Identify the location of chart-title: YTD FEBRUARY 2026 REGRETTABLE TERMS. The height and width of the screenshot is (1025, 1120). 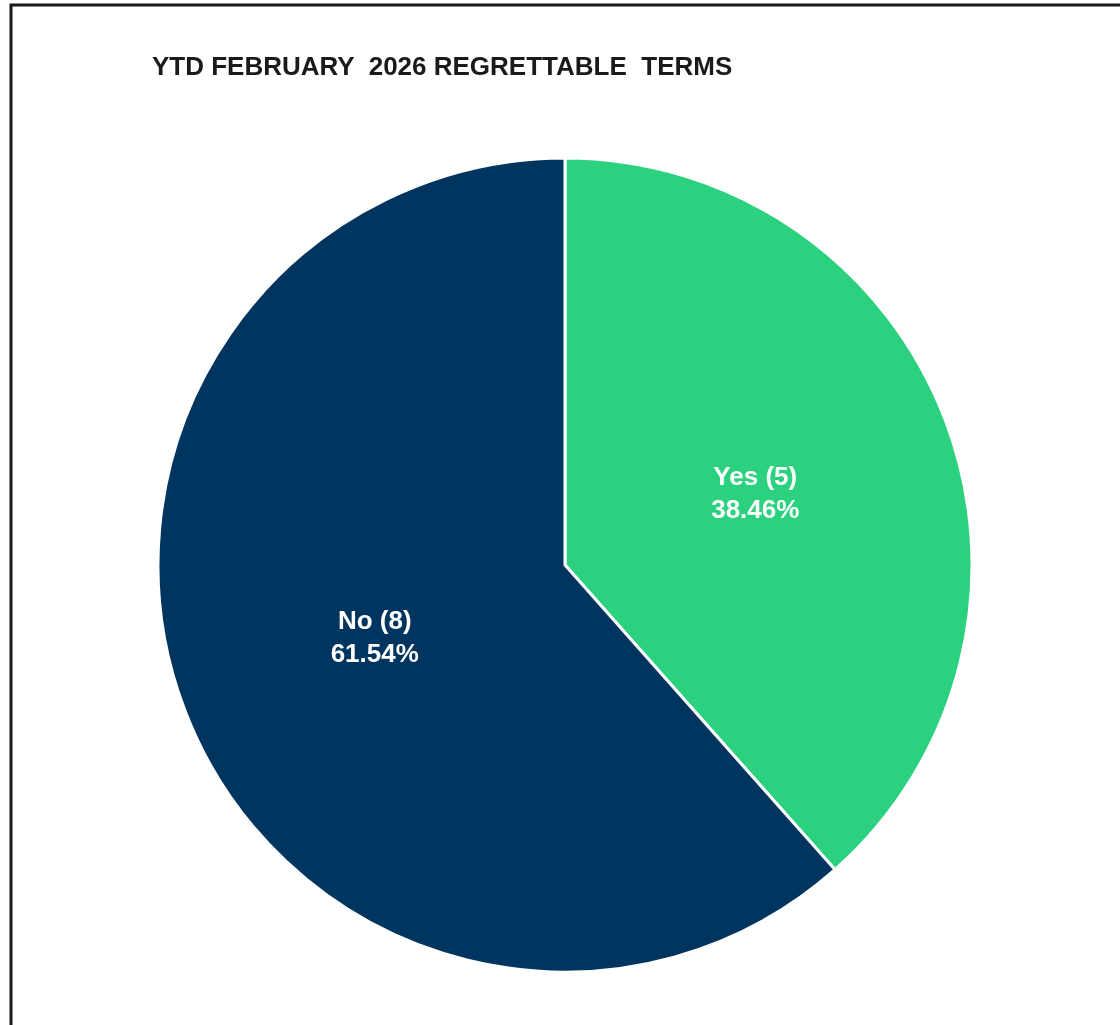
(442, 66).